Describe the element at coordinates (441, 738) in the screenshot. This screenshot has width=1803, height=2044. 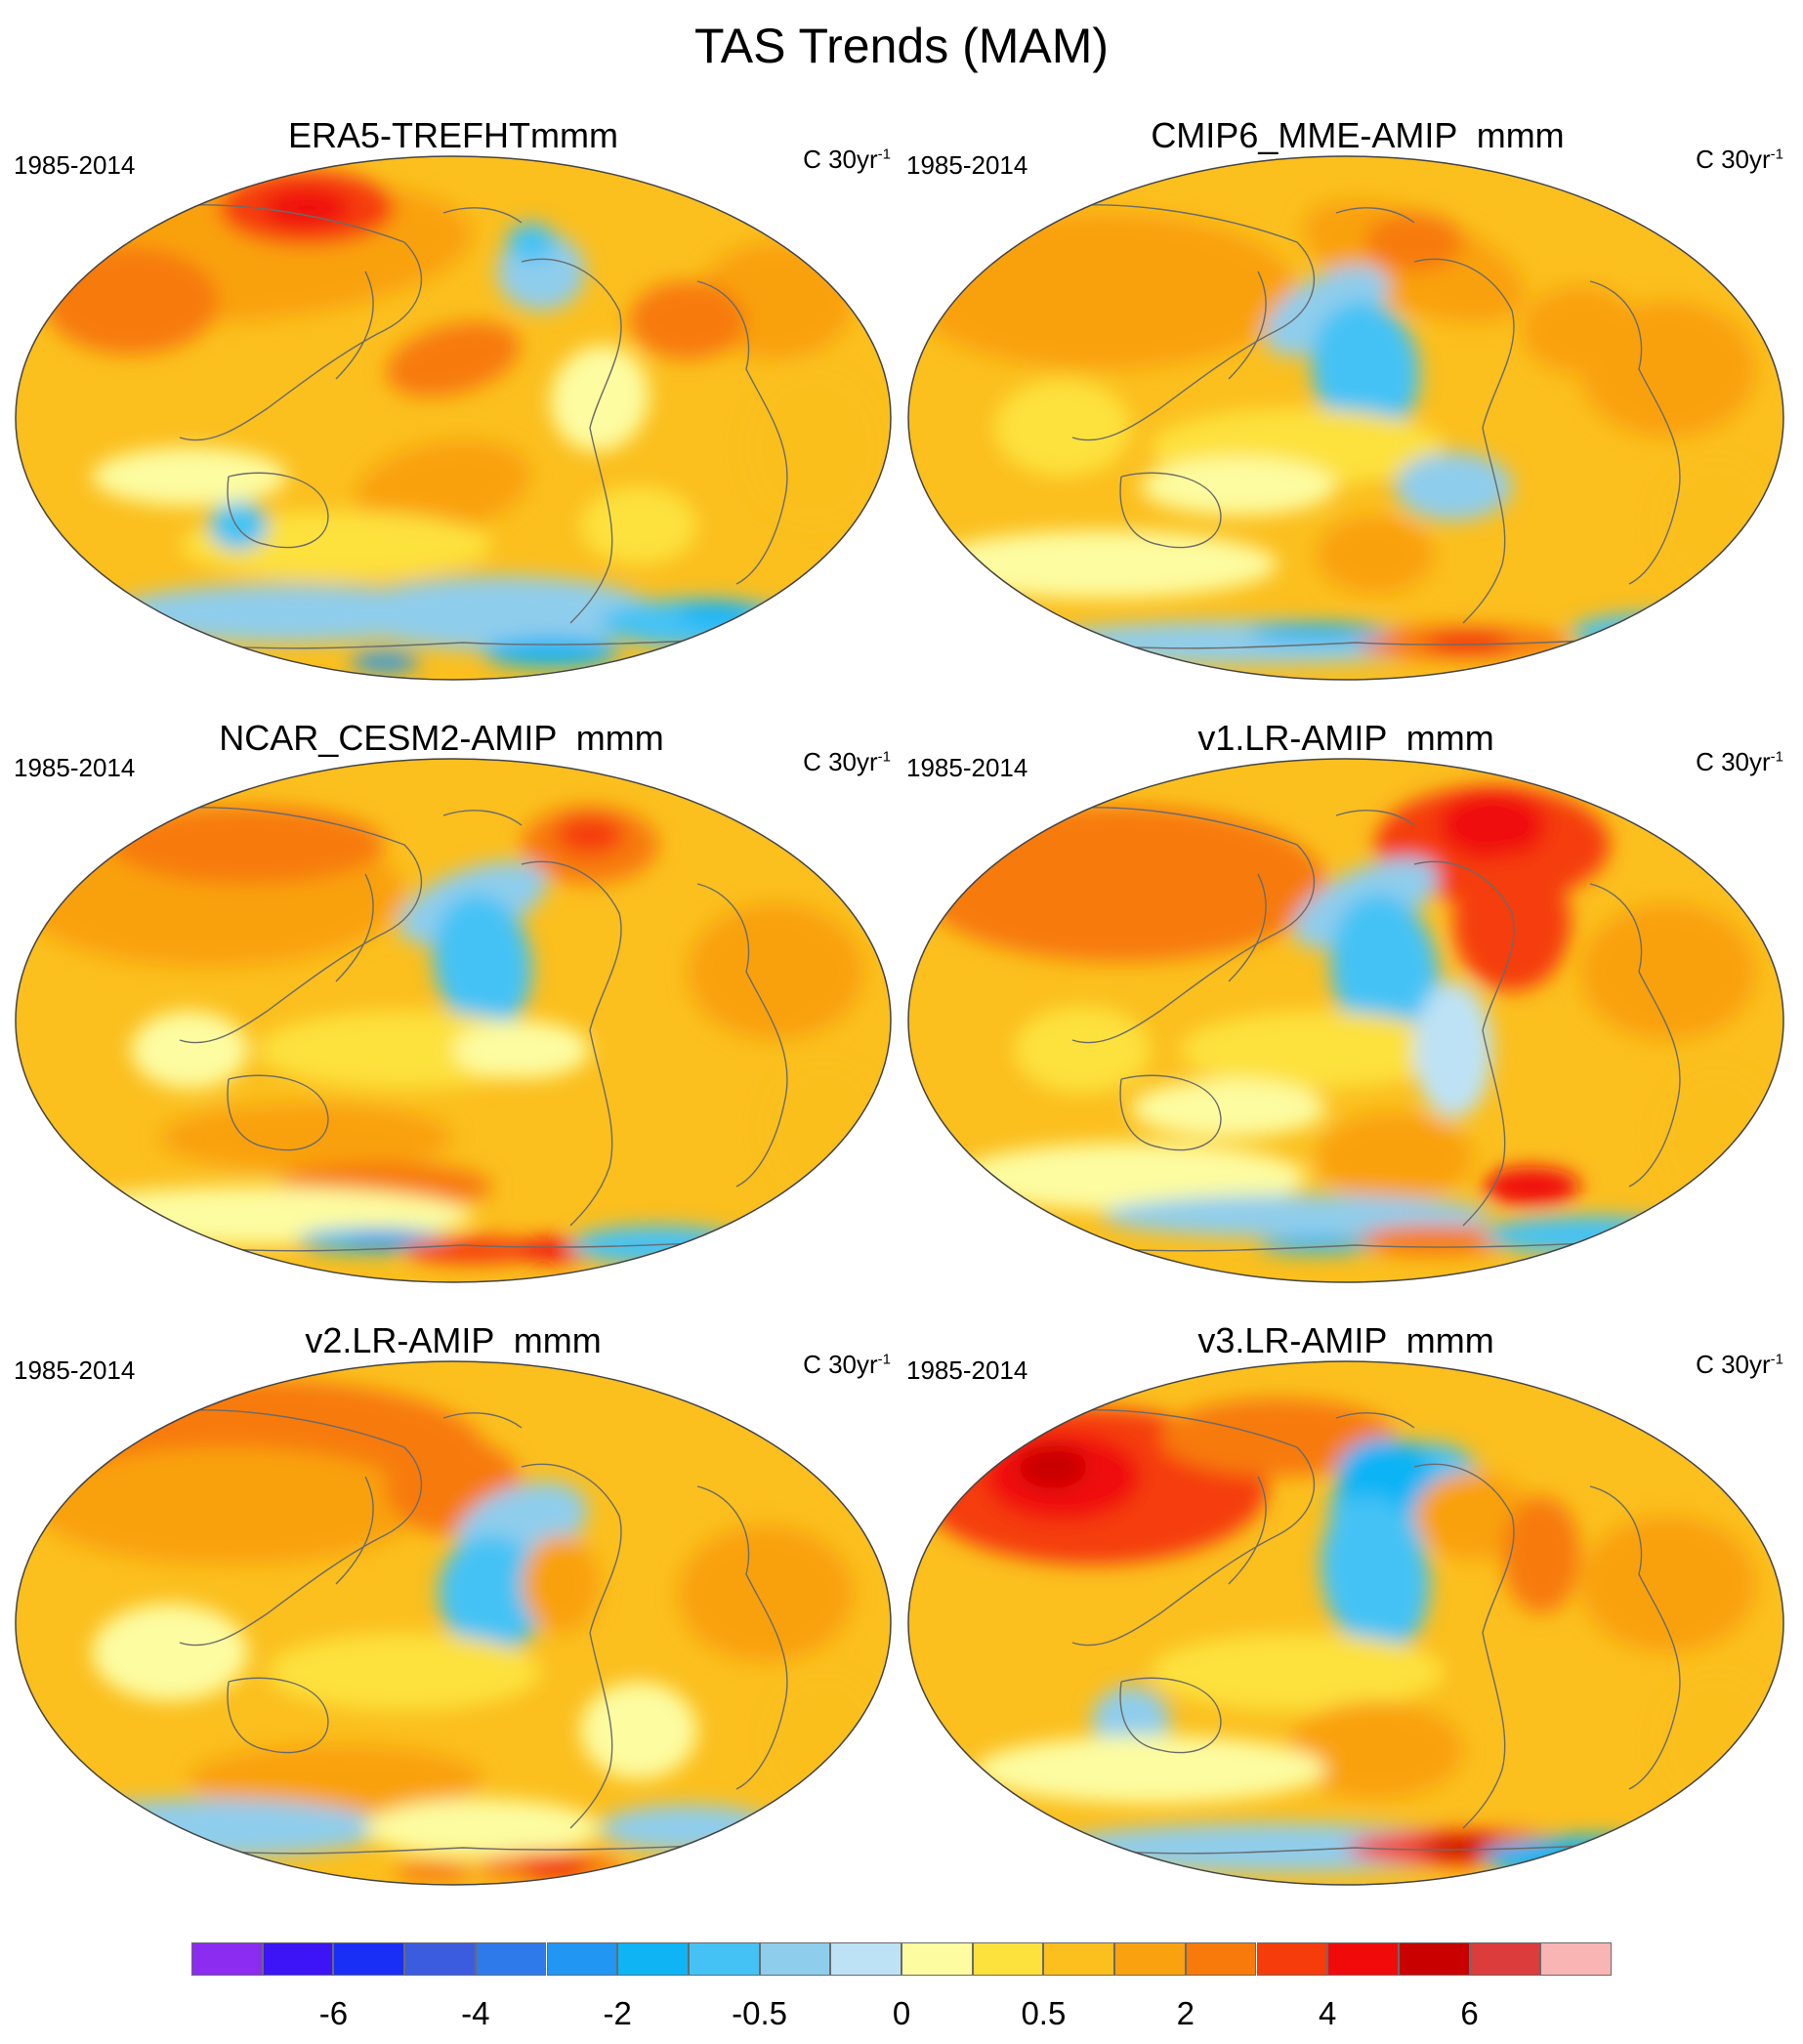
I see `panel-title: NCAR_CESM2-AMIP mmm` at that location.